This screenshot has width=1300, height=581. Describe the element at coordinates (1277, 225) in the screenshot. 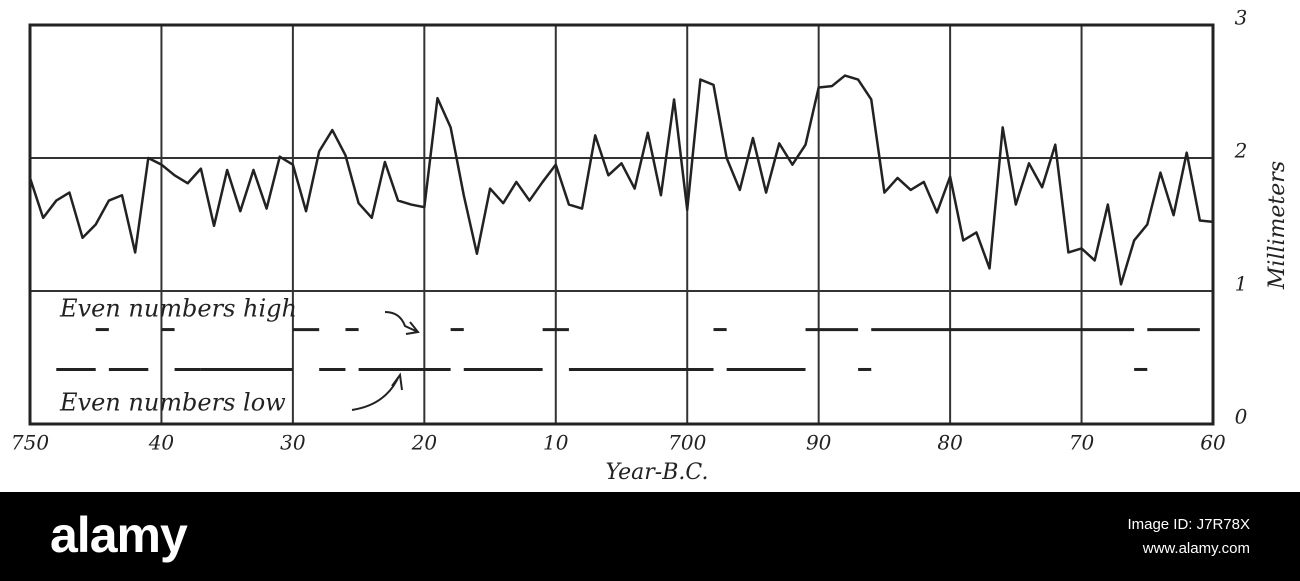

I see `y-axis-label: Millimeters` at that location.